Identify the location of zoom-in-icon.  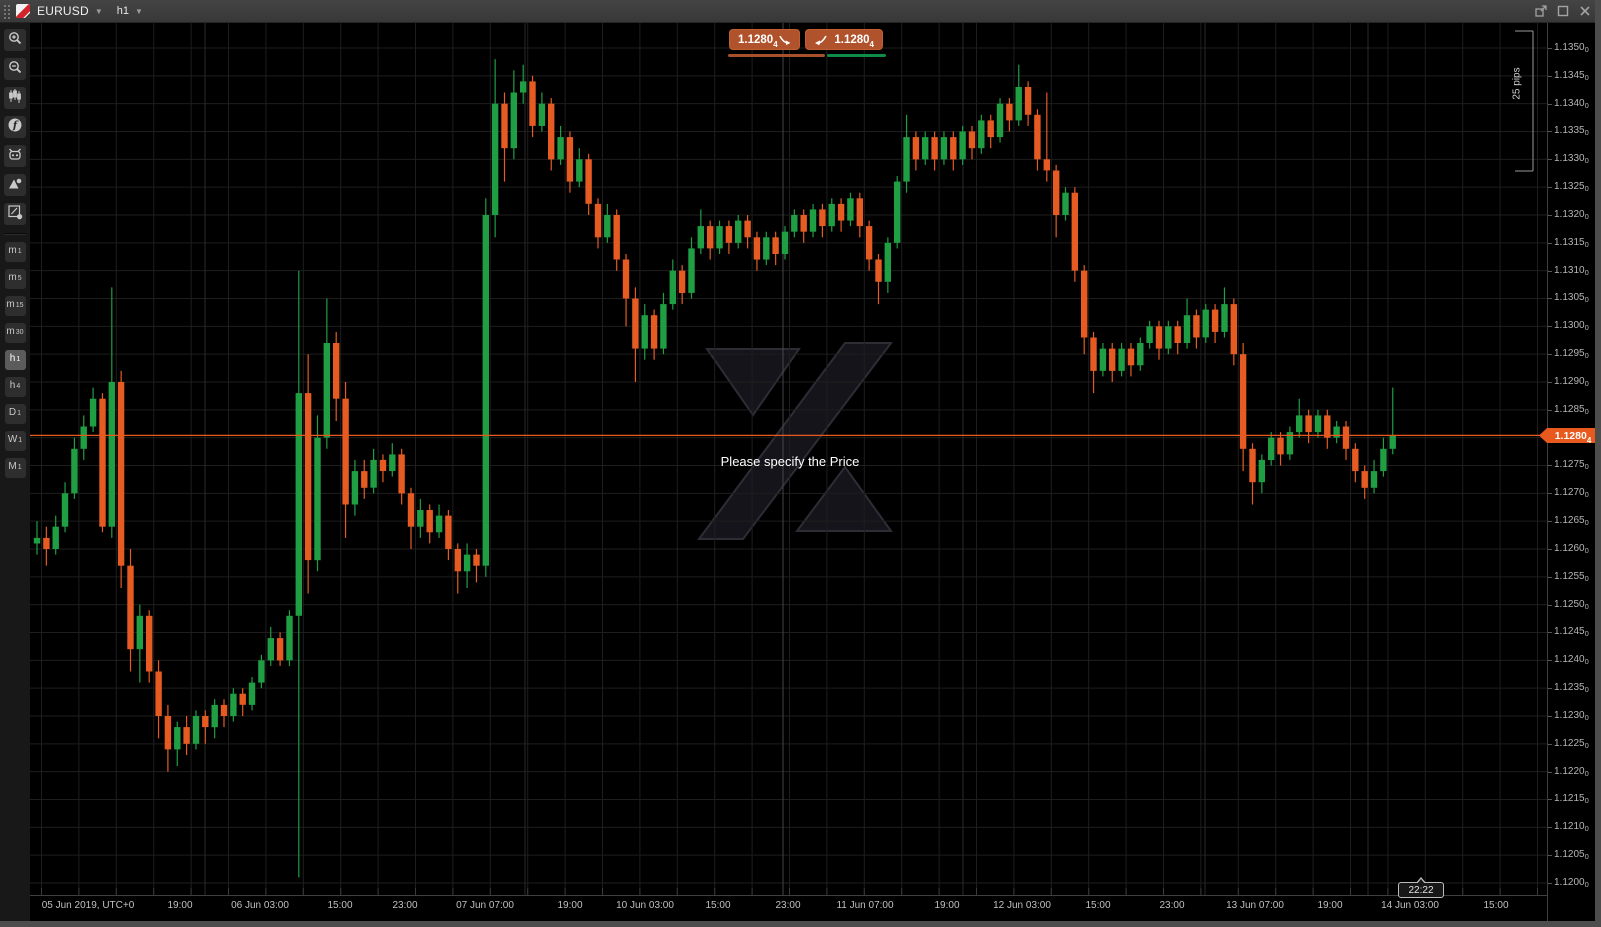
(15, 40).